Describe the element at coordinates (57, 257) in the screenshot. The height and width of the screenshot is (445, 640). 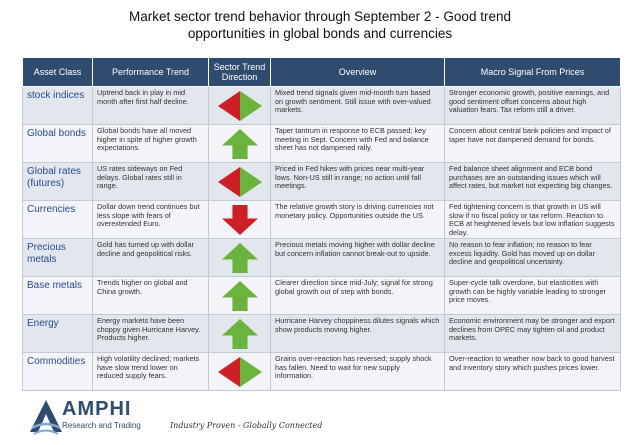
I see `asset-cell: Precious metals` at that location.